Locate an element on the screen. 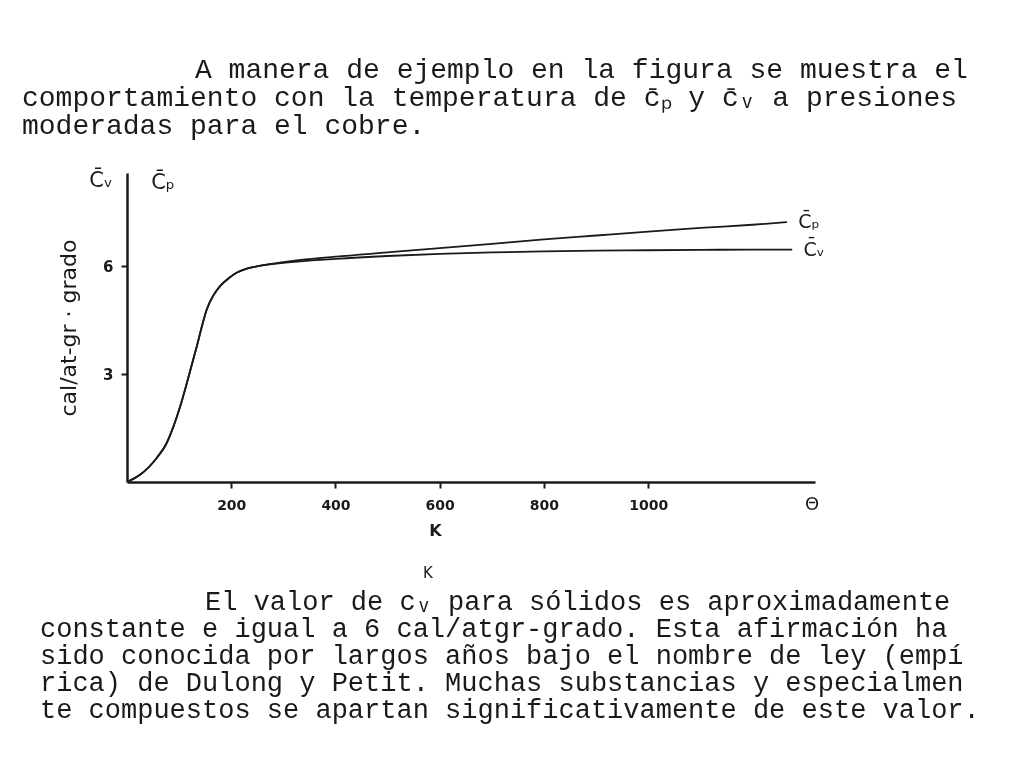 Image resolution: width=1024 pixels, height=768 pixels. series-label: C̄ₚ is located at coordinates (809, 220).